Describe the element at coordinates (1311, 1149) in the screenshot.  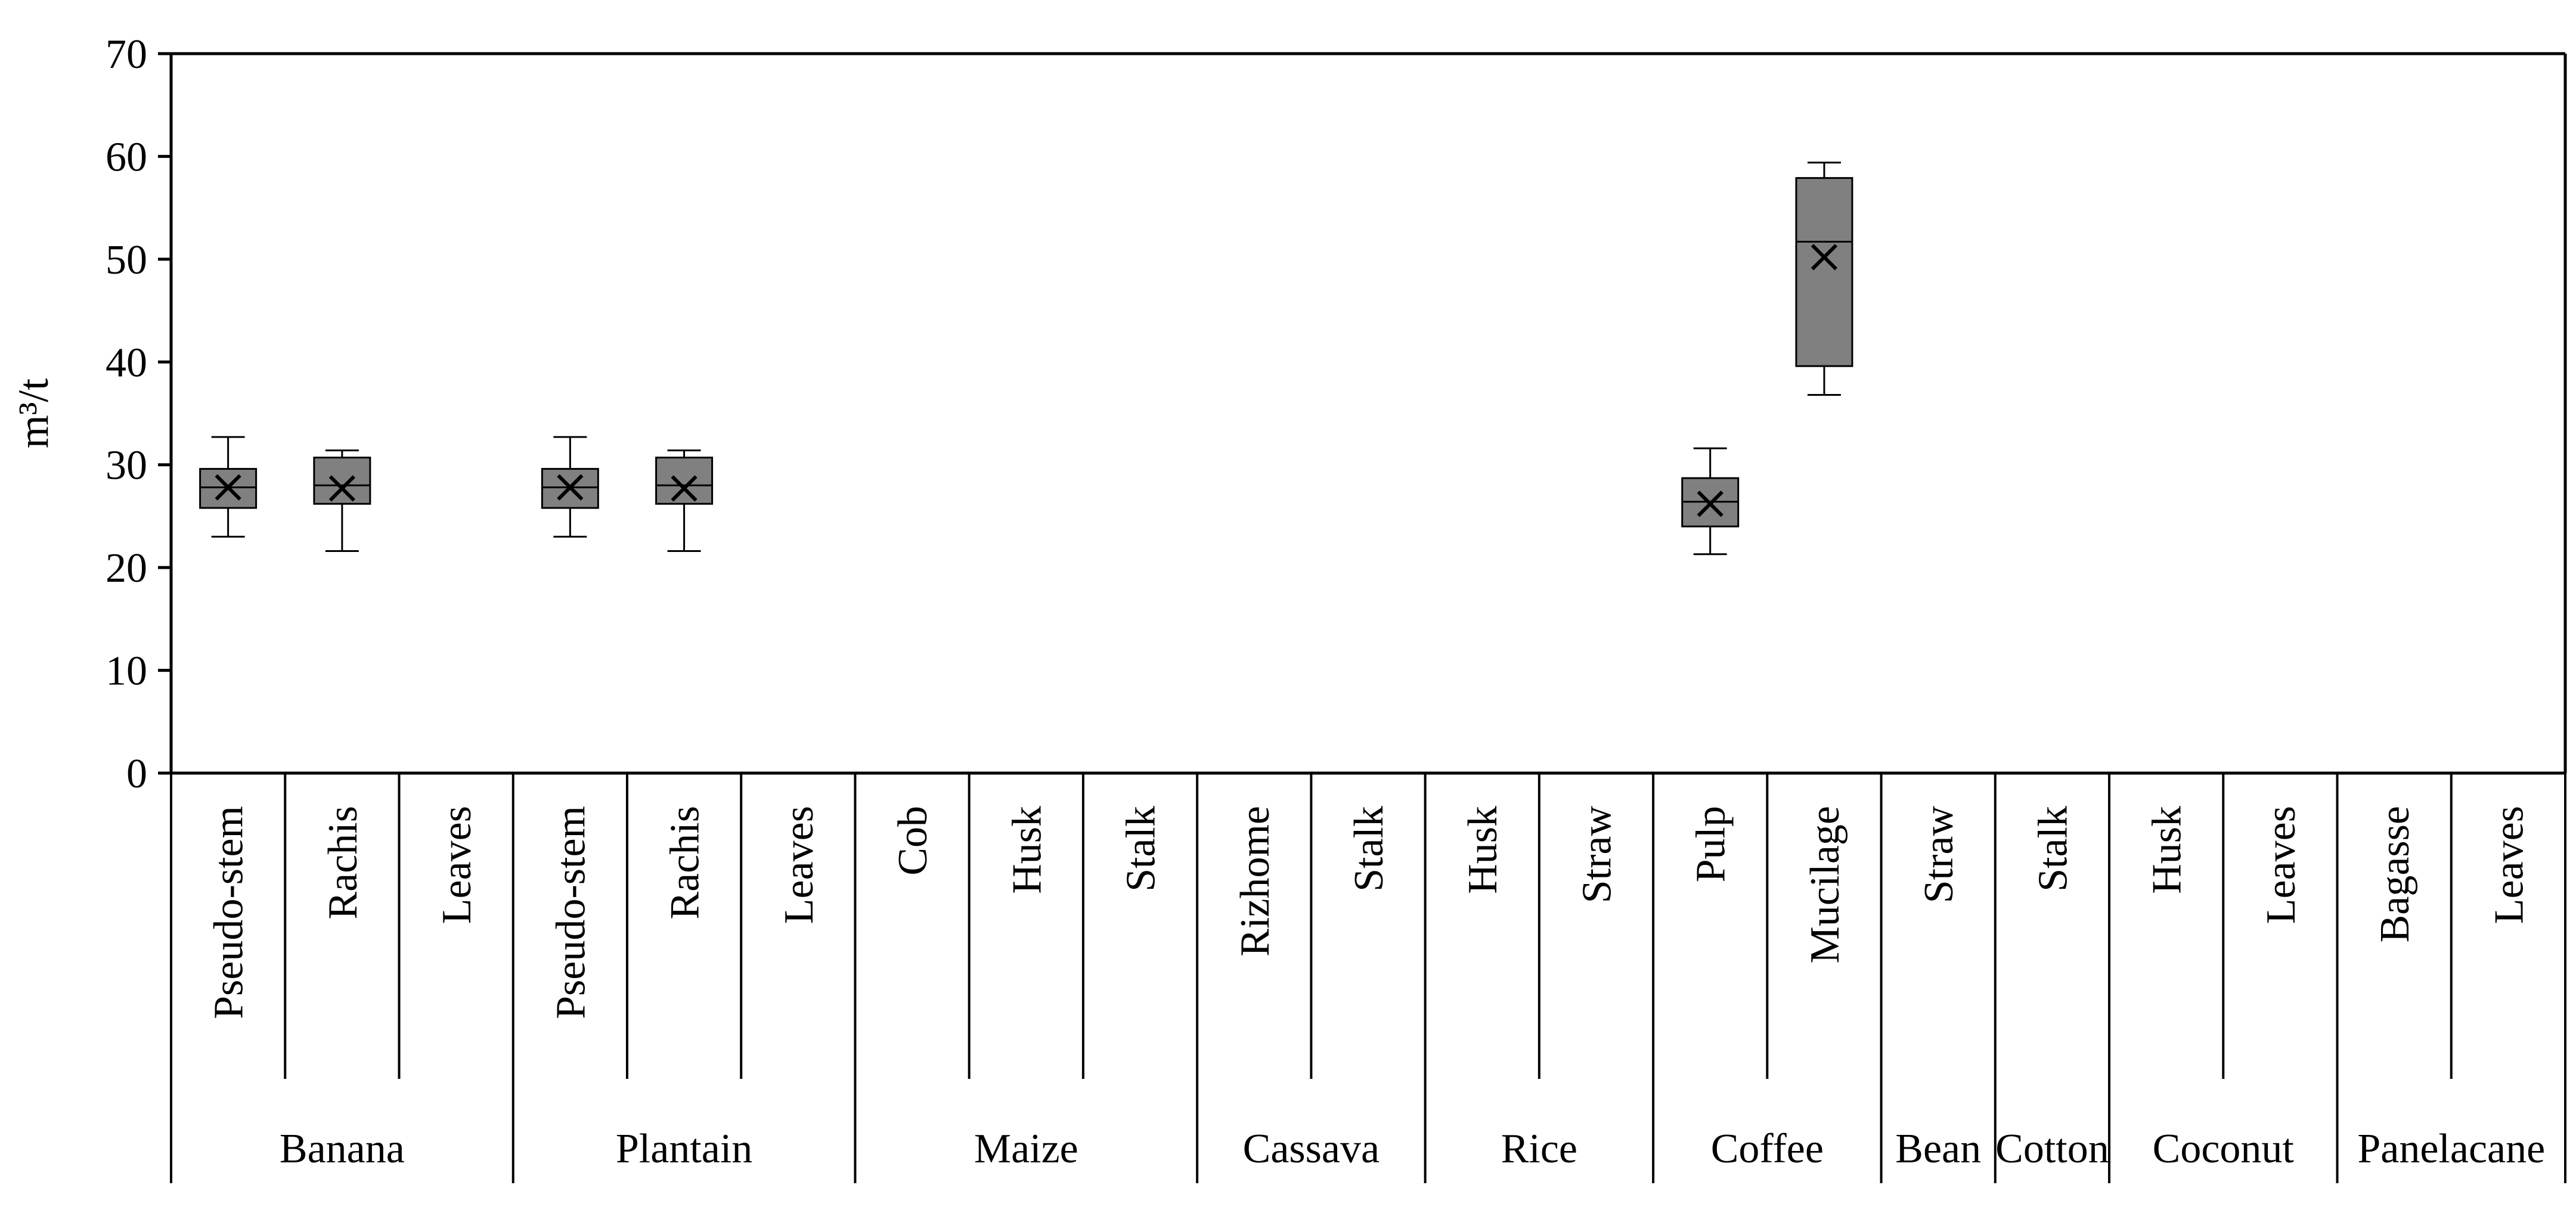
I see `group-label: Cassava` at that location.